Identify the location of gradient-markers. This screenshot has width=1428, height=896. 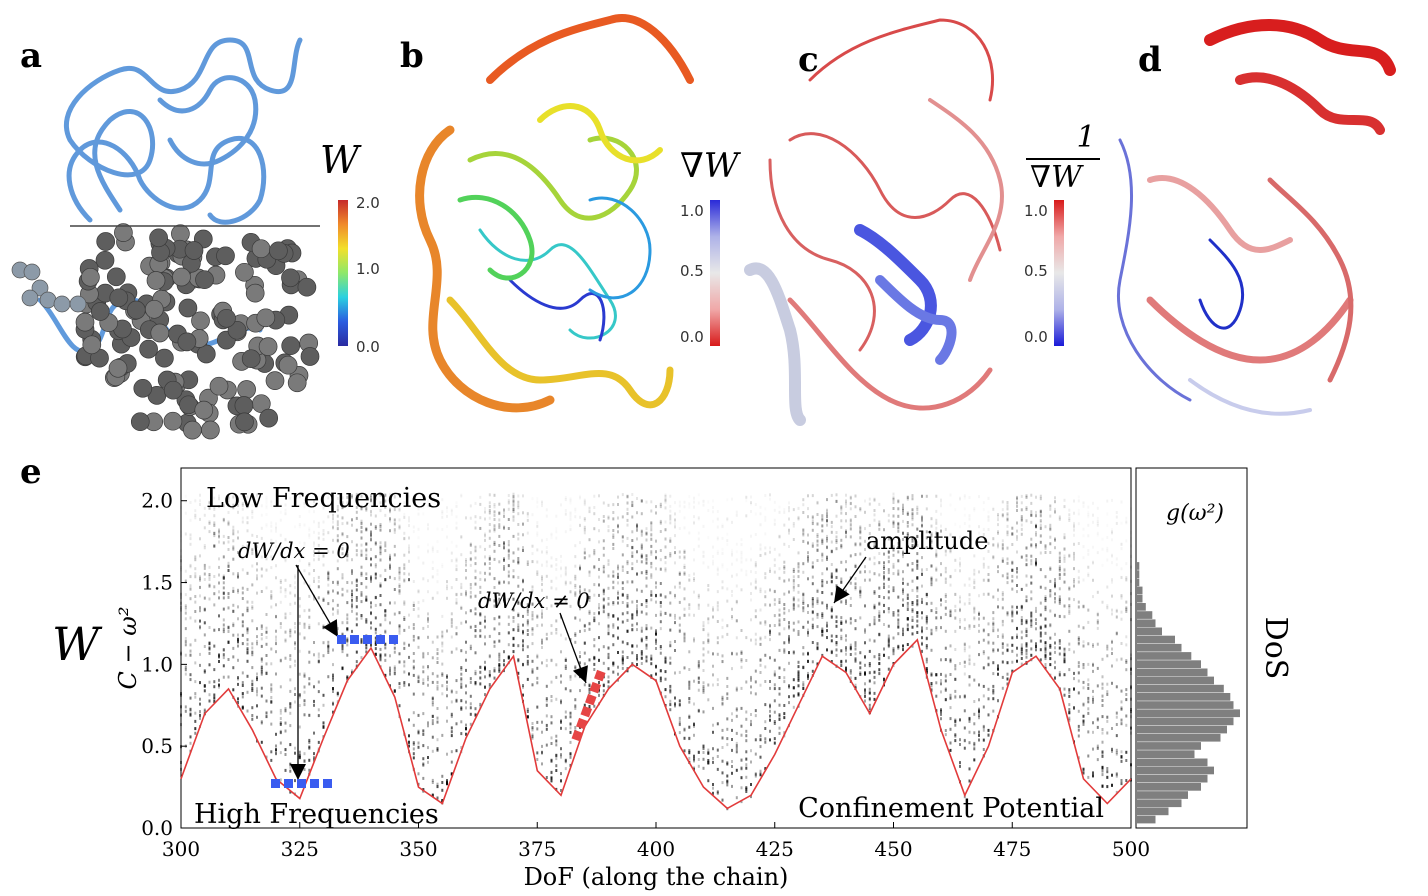
(438, 711).